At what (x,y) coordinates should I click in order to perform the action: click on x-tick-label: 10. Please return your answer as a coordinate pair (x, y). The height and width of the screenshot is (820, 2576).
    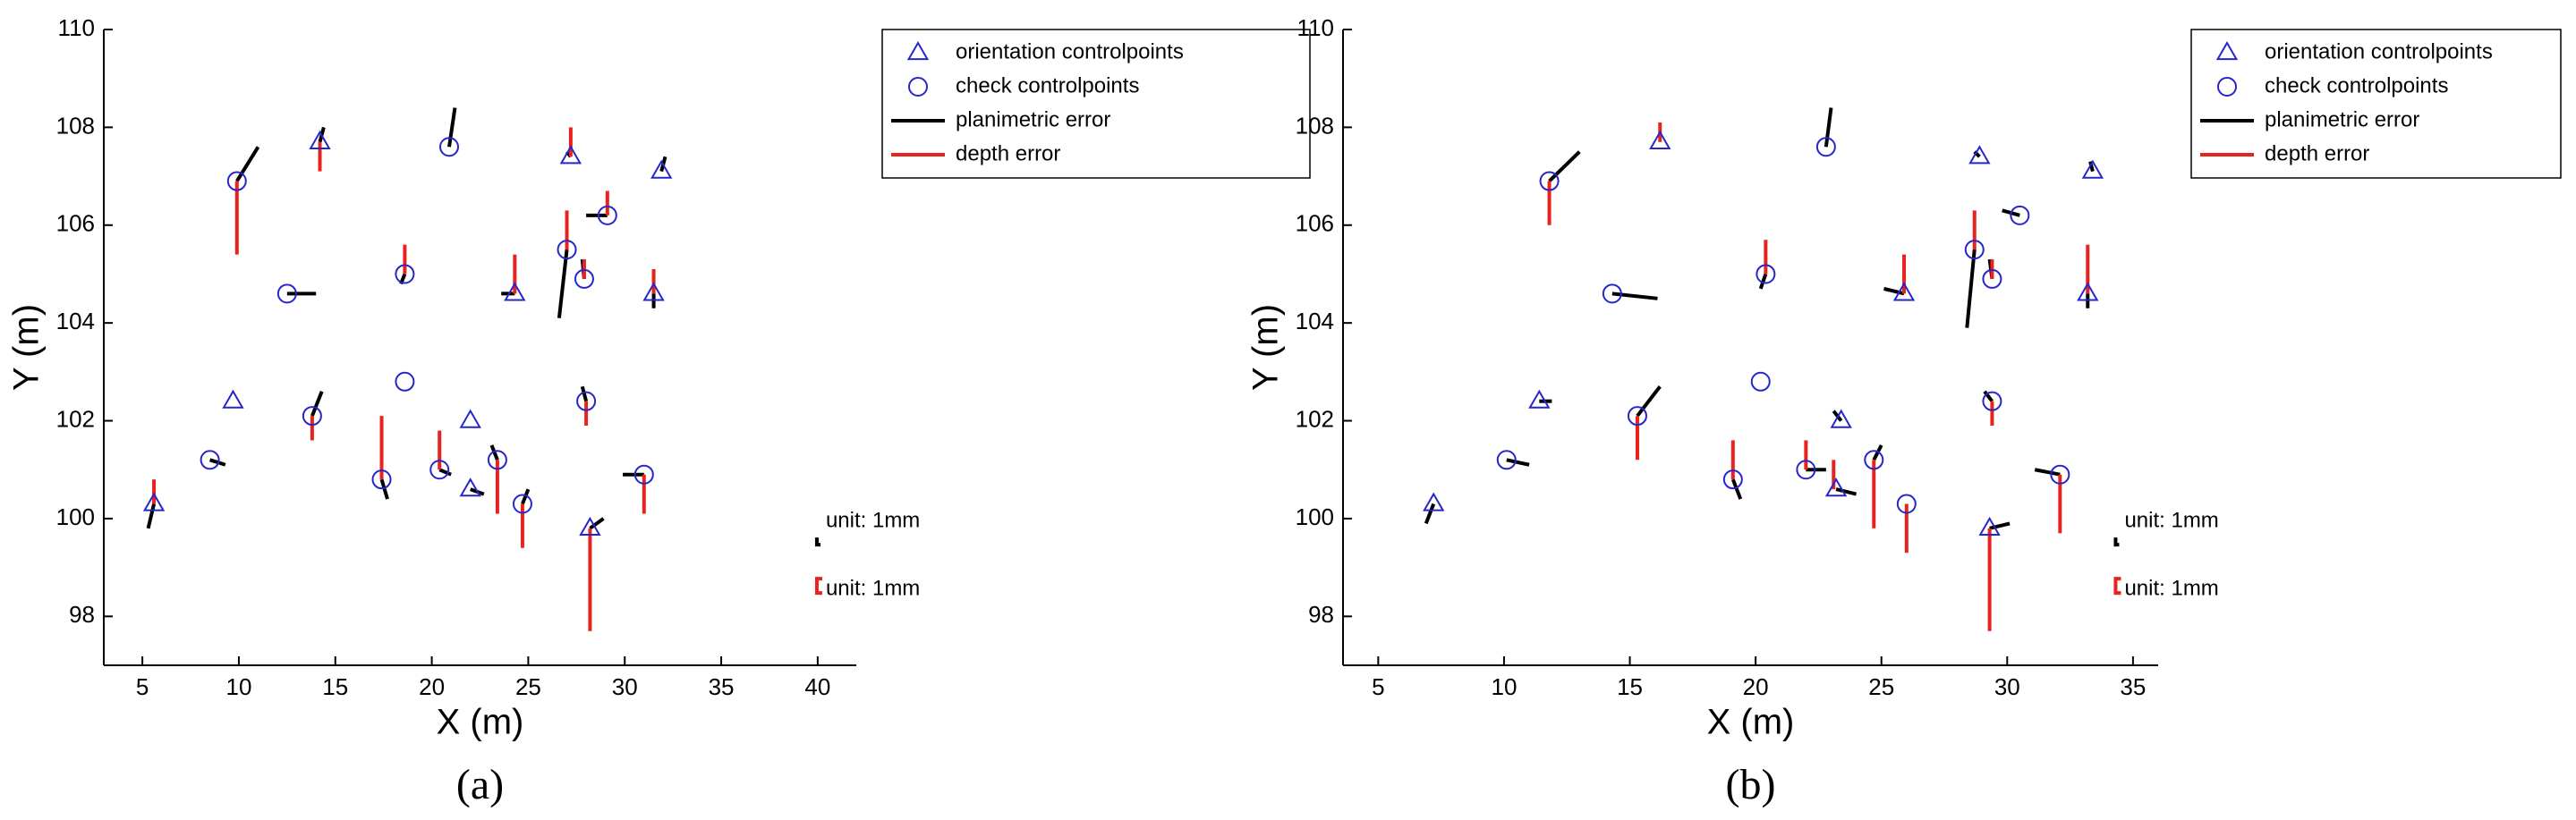
    Looking at the image, I should click on (238, 687).